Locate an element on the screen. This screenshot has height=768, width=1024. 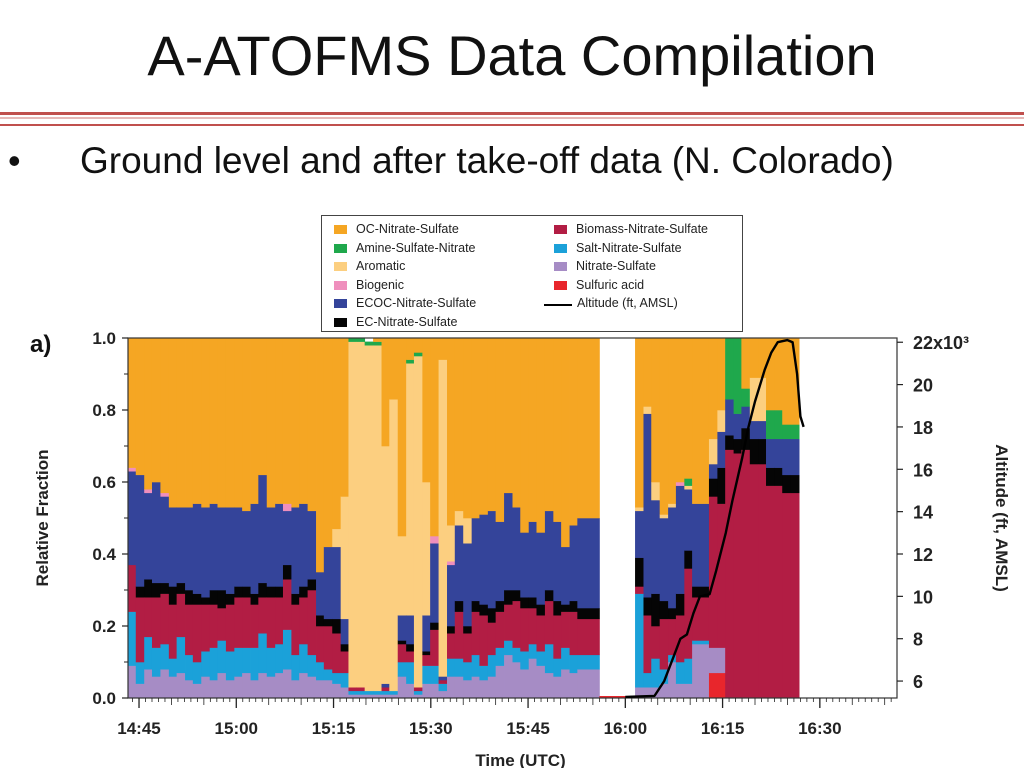
bar-segment-biogenic is located at coordinates (434, 540).